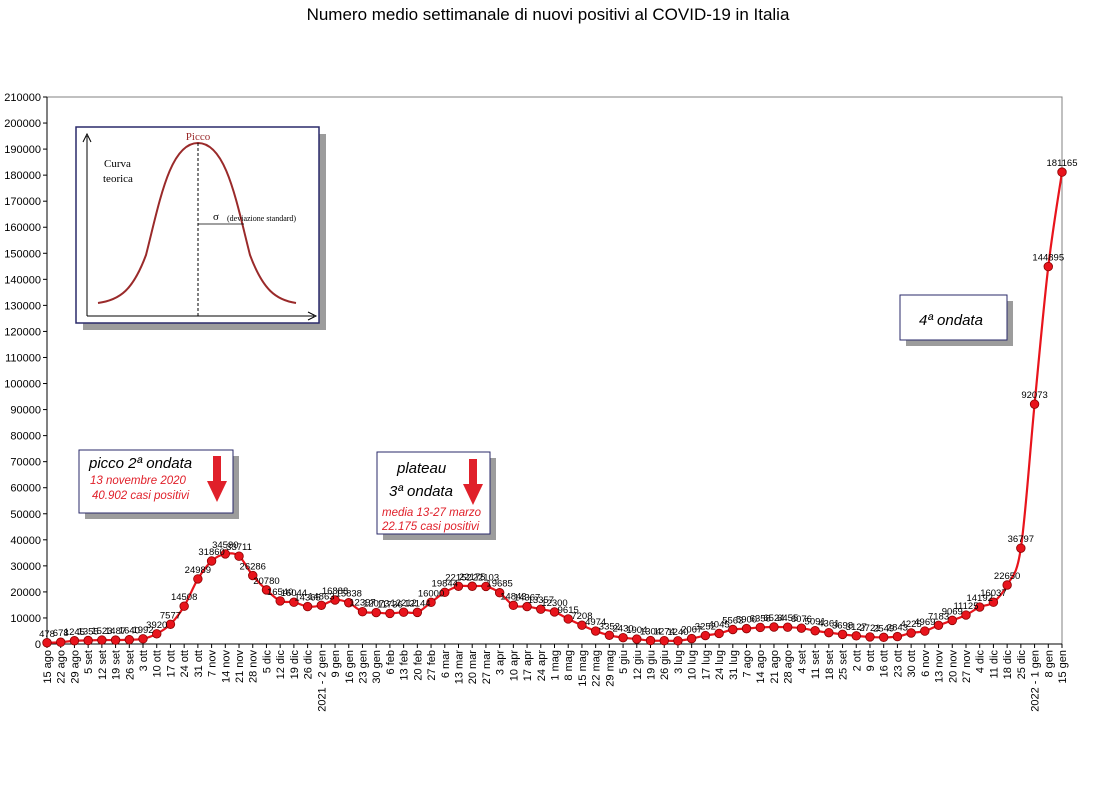 This screenshot has height=805, width=1095. I want to click on x-tick-label: 8 mag, so click(569, 665).